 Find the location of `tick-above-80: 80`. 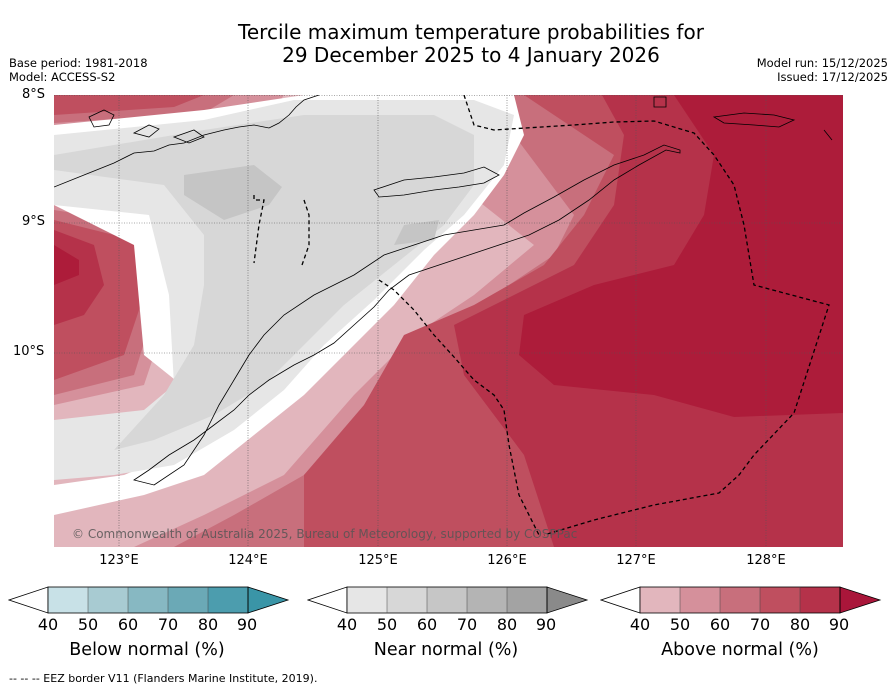

tick-above-80: 80 is located at coordinates (800, 624).